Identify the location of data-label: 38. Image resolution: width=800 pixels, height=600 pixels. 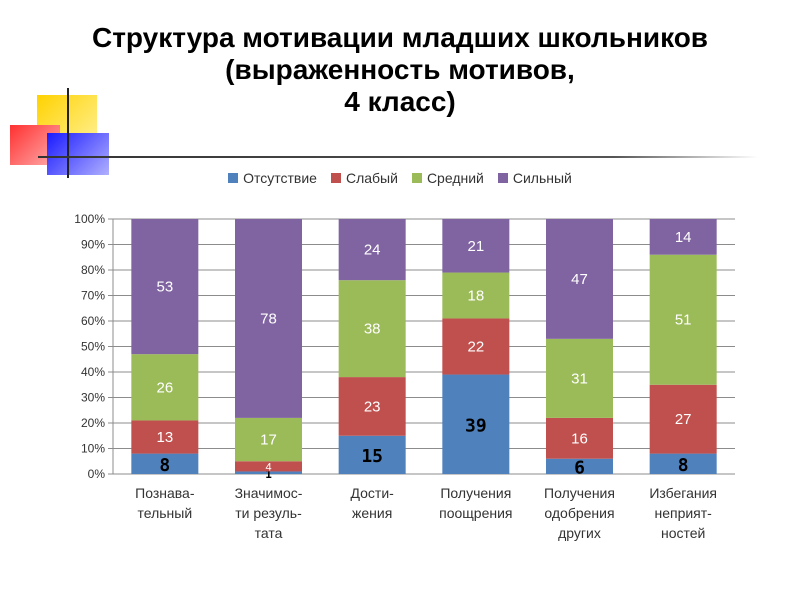
(372, 329).